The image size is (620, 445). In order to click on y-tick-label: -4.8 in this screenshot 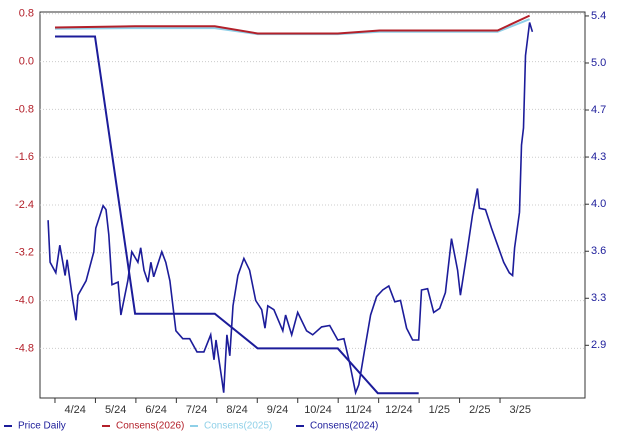, I will do `click(24, 348)`.